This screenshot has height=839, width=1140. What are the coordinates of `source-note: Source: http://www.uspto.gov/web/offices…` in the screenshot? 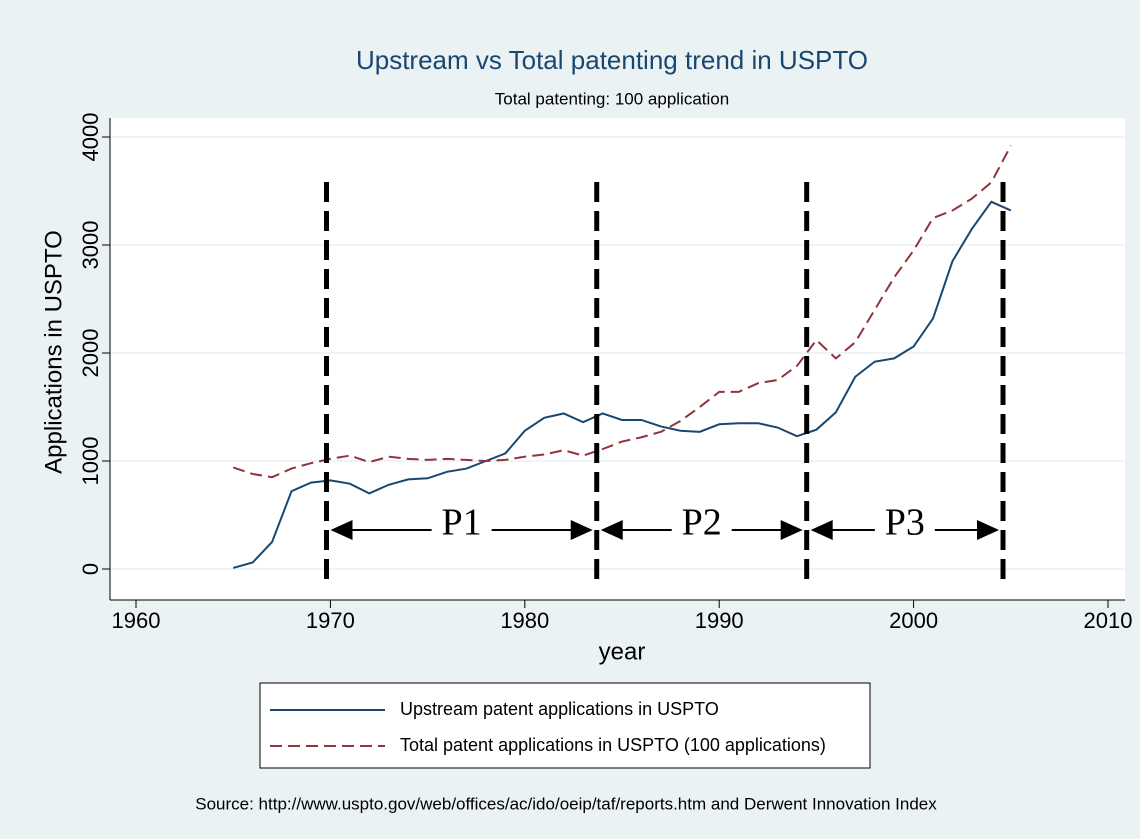 It's located at (566, 803).